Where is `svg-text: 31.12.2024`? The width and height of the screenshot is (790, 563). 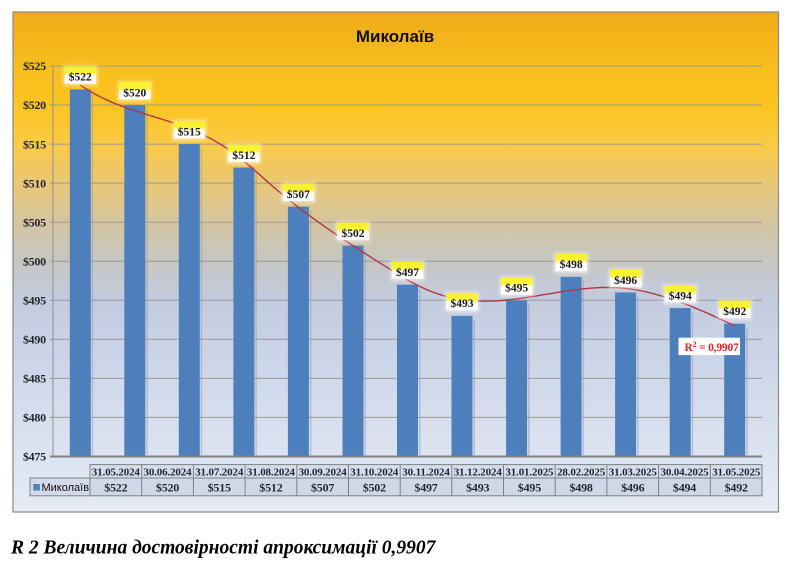
svg-text: 31.12.2024 is located at coordinates (478, 472).